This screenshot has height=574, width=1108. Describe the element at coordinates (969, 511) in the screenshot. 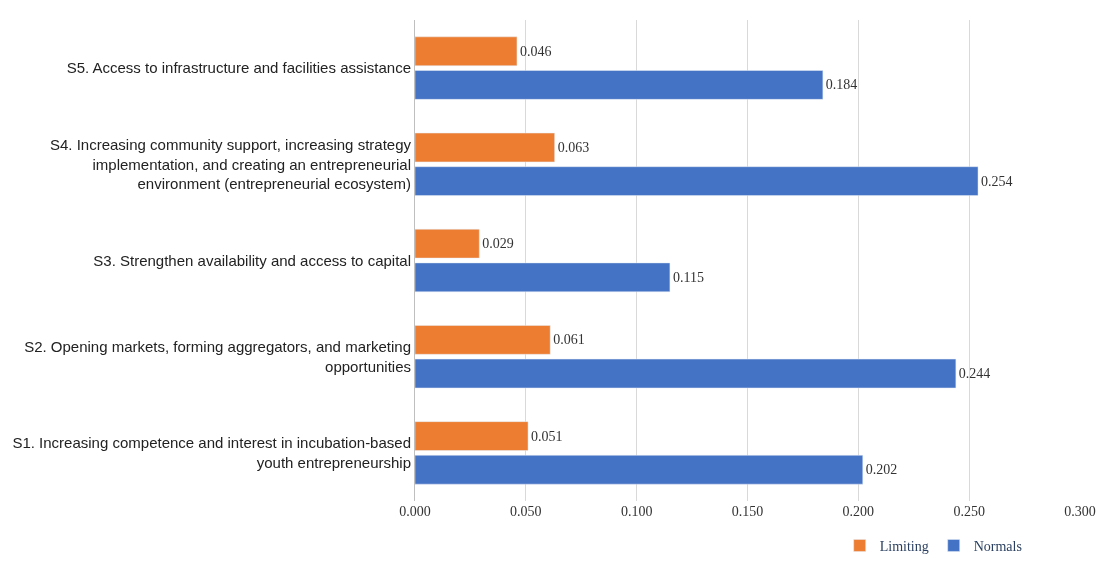

I see `x-tick-label: 0.250` at that location.